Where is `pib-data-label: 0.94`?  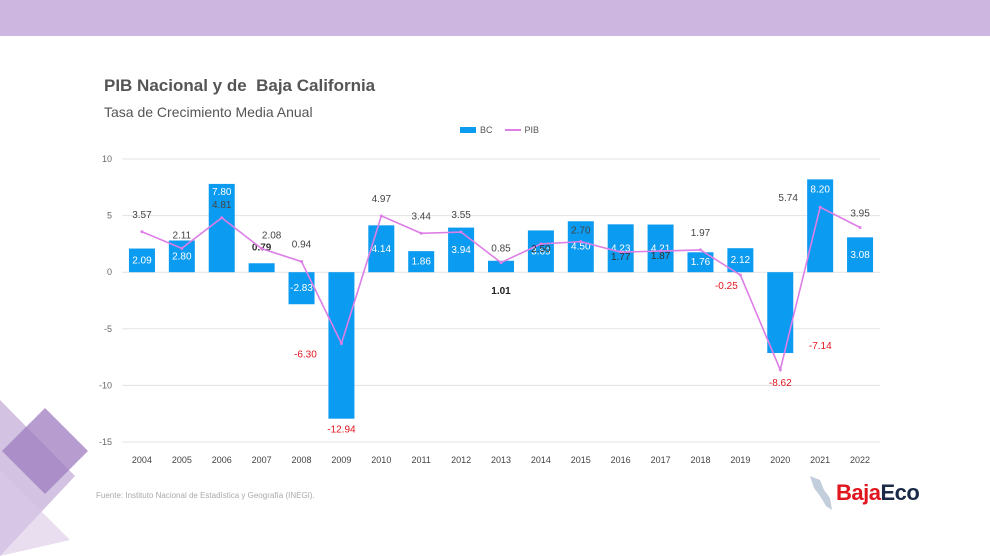
pib-data-label: 0.94 is located at coordinates (302, 245).